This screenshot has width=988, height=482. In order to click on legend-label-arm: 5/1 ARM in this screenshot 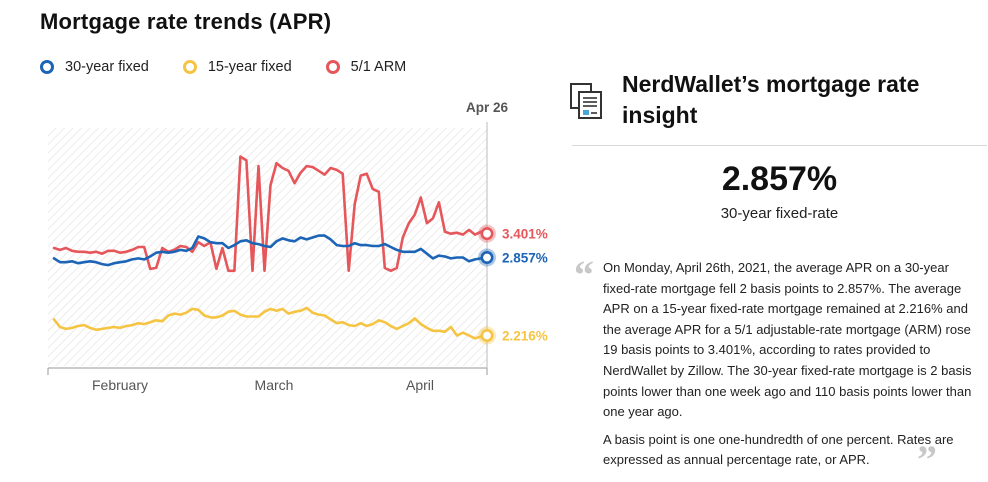, I will do `click(378, 67)`.